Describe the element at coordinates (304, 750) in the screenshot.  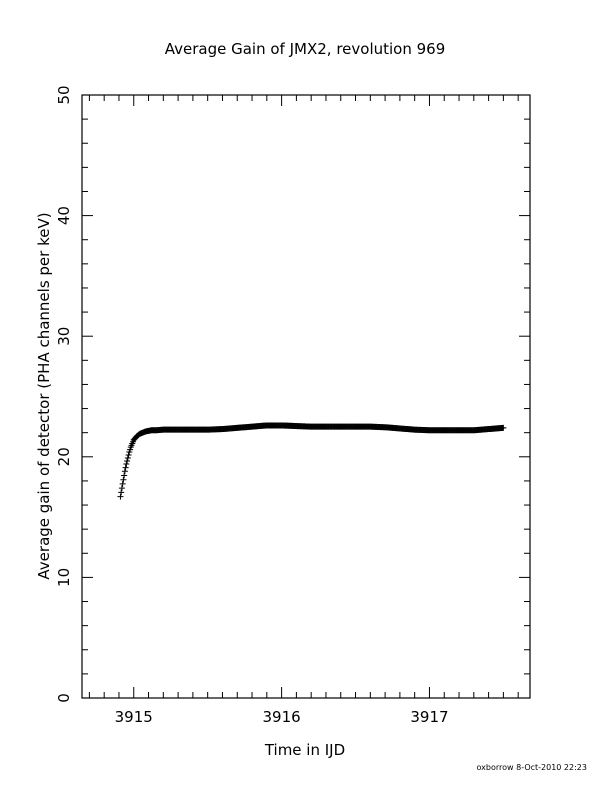
I see `x-axis-label: Time in IJD` at that location.